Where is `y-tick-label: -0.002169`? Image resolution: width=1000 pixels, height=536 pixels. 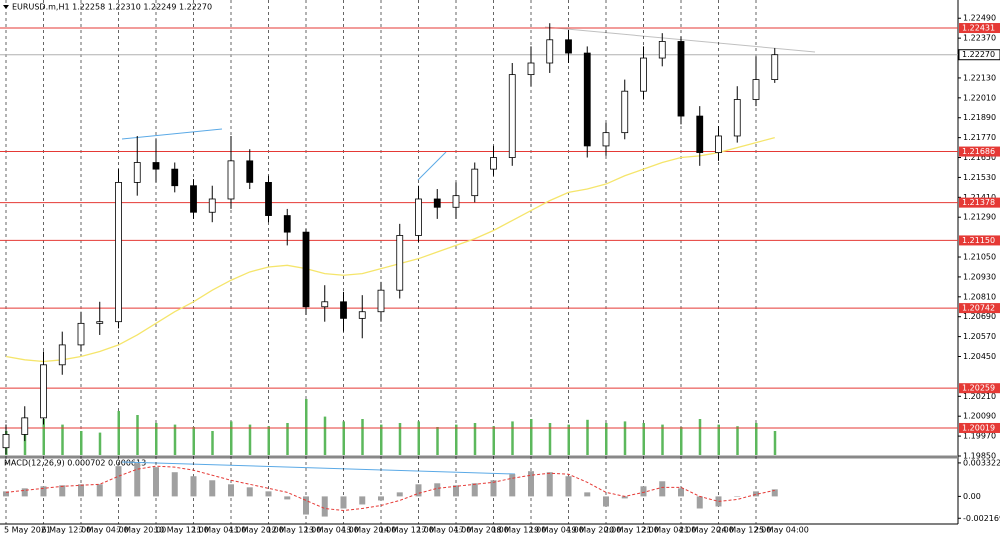
y-tick-label: -0.002169 is located at coordinates (981, 518).